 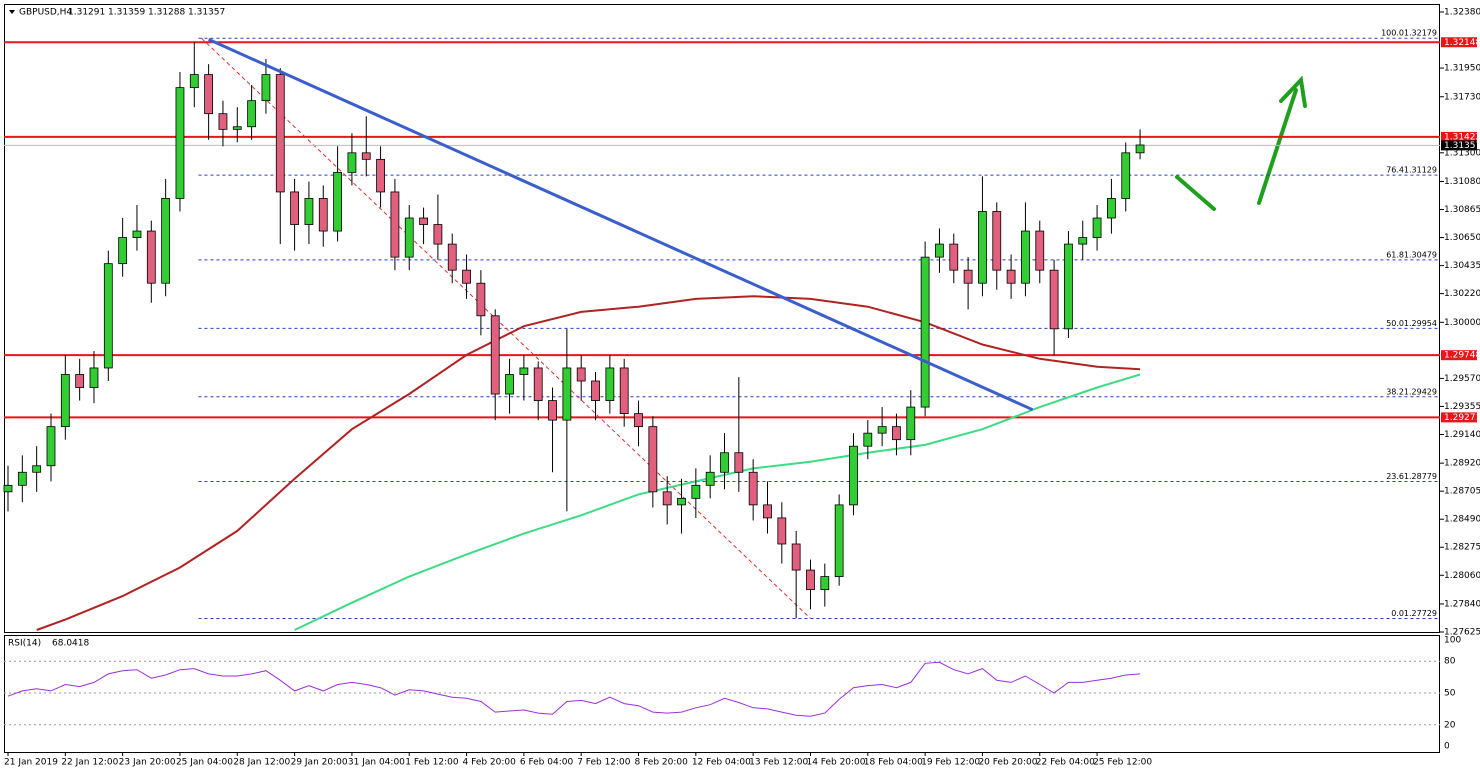 What do you see at coordinates (24, 644) in the screenshot?
I see `rsi-name: RSI(14)` at bounding box center [24, 644].